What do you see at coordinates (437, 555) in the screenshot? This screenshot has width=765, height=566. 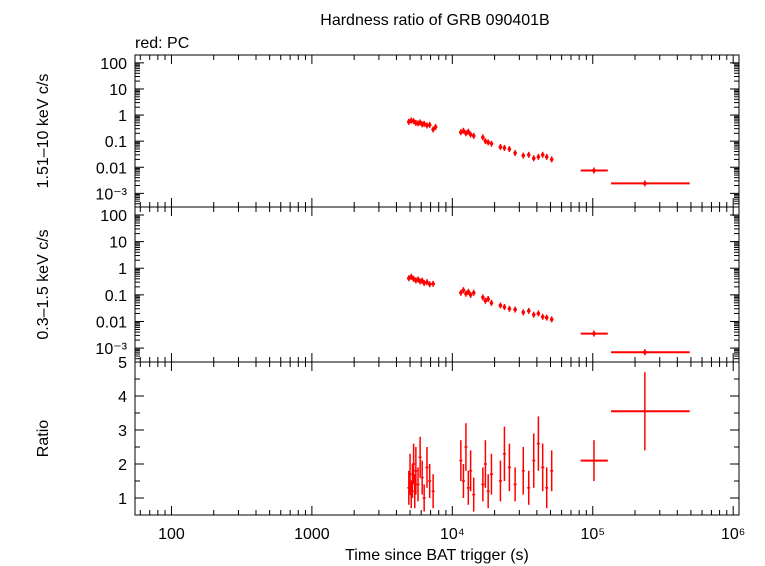 I see `x-axis-label: Time since BAT trigger (s)` at bounding box center [437, 555].